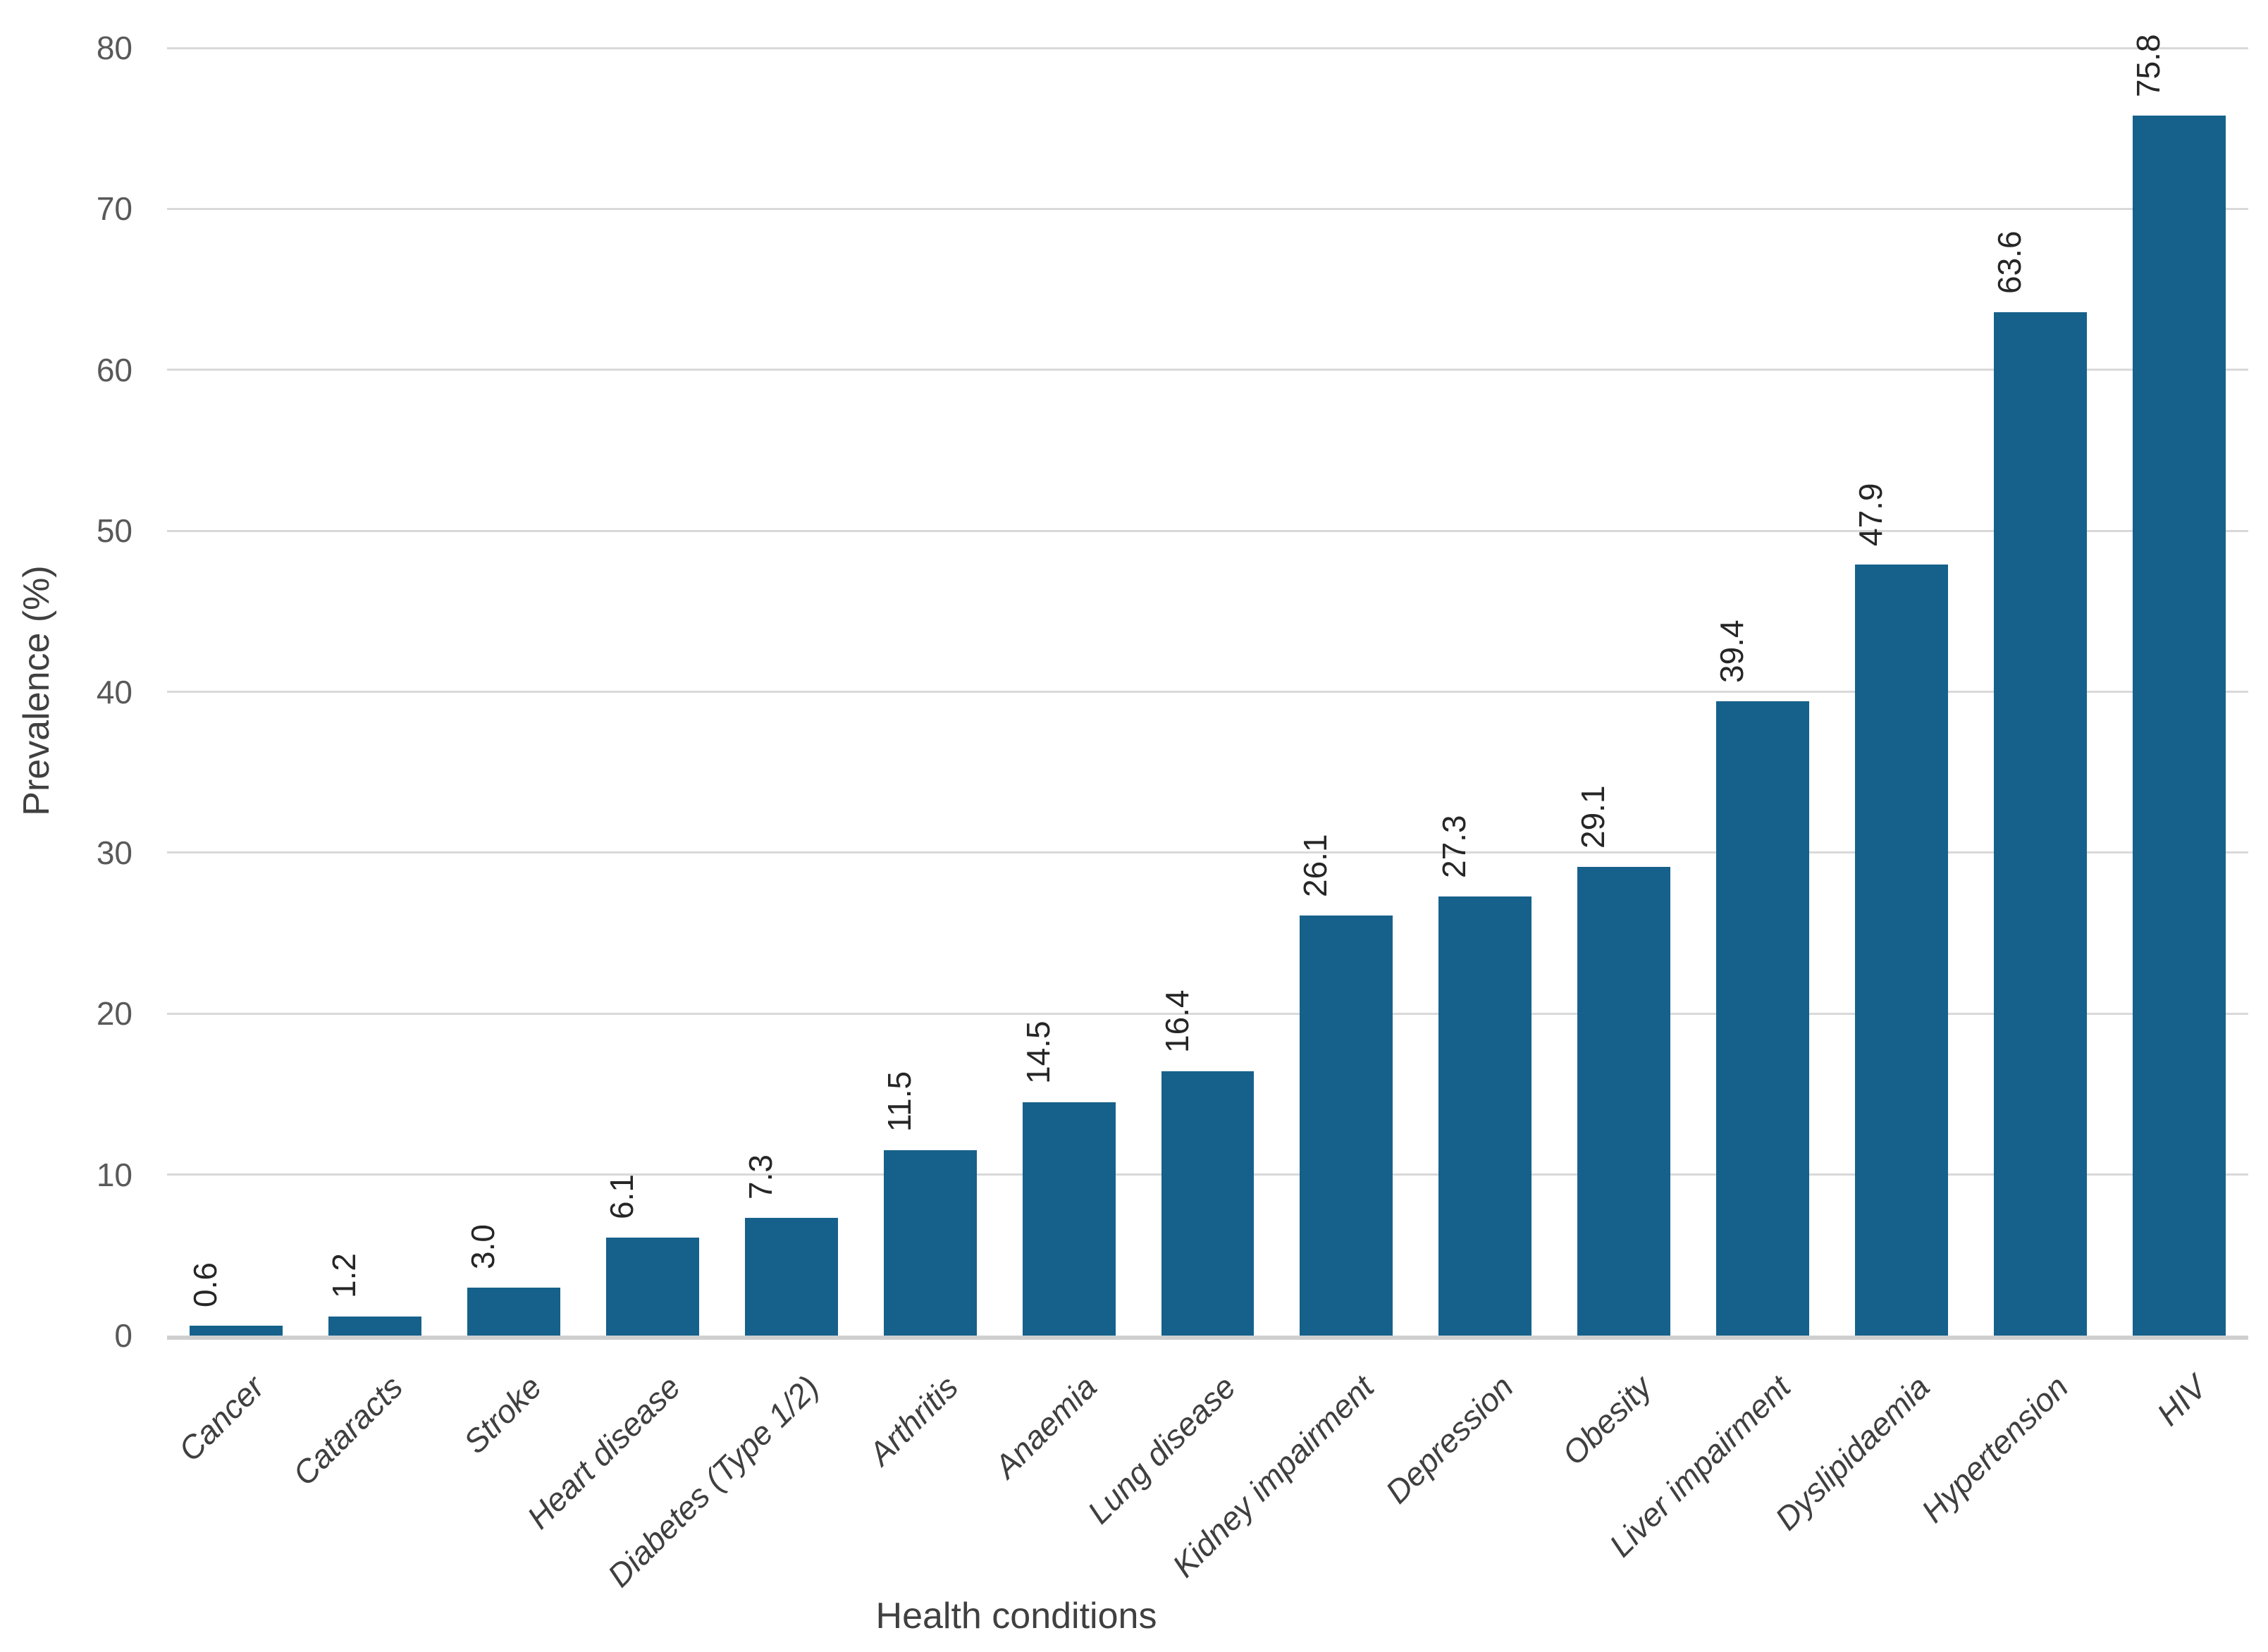  What do you see at coordinates (1037, 1052) in the screenshot?
I see `bar-value-label: 14.5` at bounding box center [1037, 1052].